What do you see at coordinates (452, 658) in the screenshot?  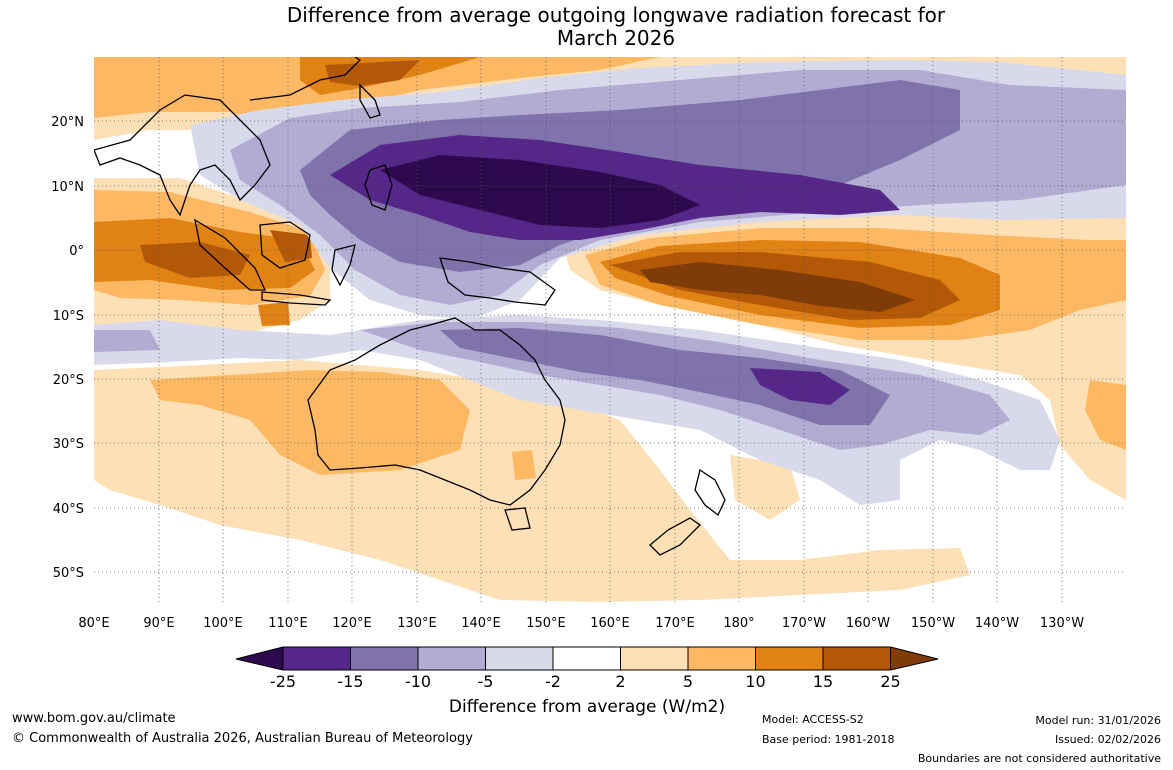 I see `colorbar-swatch-m10-m5` at bounding box center [452, 658].